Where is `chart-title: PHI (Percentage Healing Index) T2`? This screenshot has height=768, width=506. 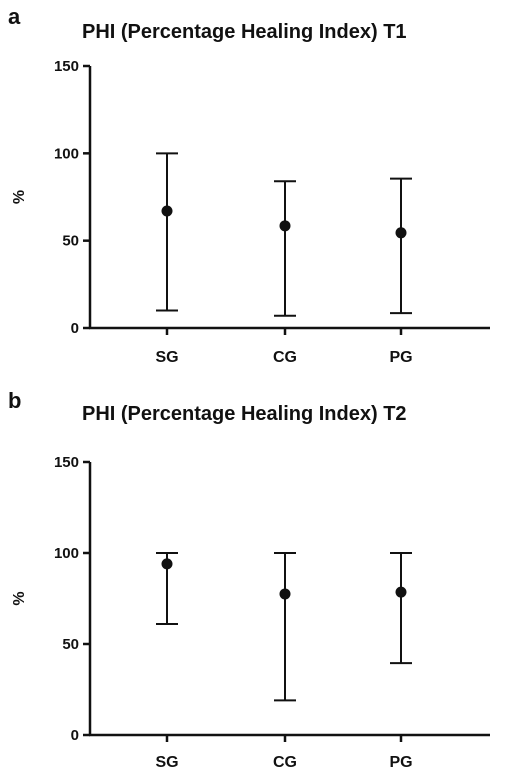 chart-title: PHI (Percentage Healing Index) T2 is located at coordinates (244, 414).